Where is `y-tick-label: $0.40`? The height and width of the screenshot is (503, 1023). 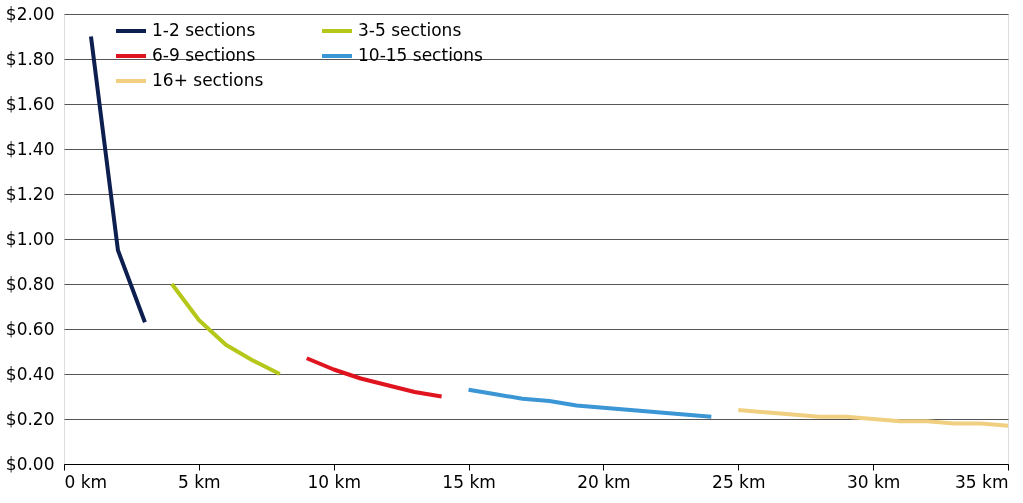
y-tick-label: $0.40 is located at coordinates (30, 373).